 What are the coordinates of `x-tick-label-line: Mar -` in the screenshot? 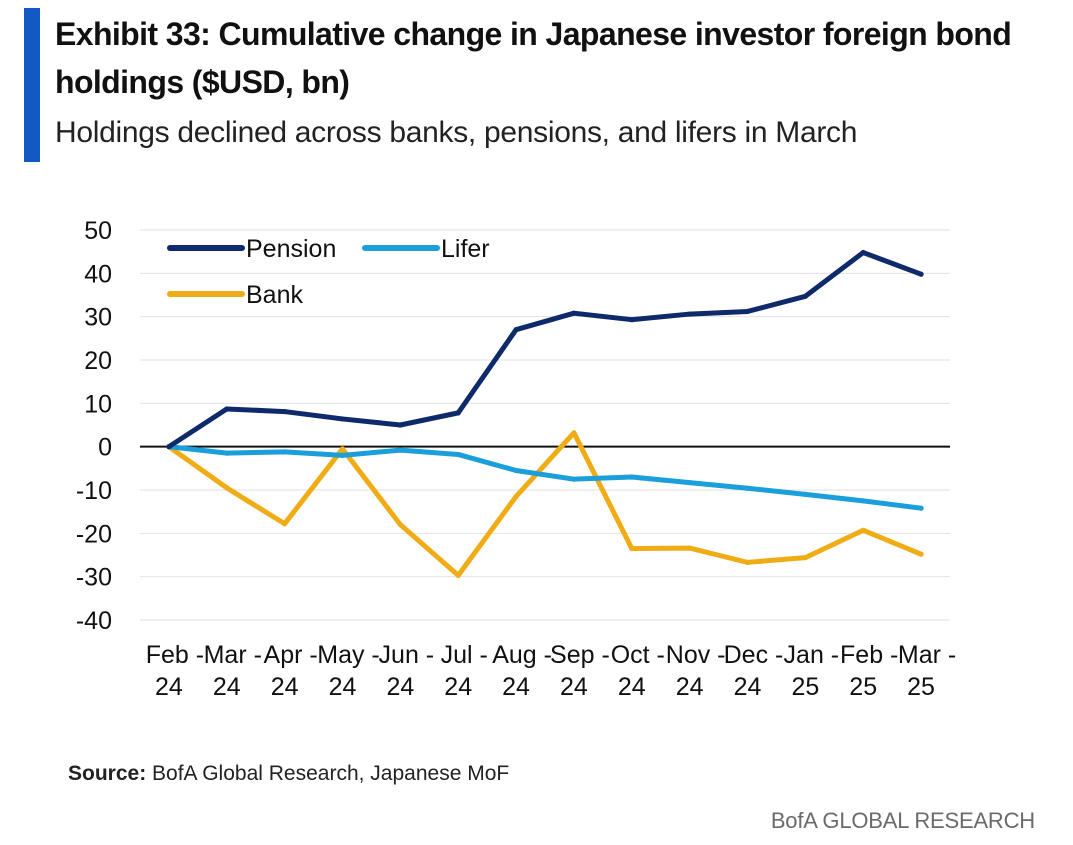 It's located at (927, 655).